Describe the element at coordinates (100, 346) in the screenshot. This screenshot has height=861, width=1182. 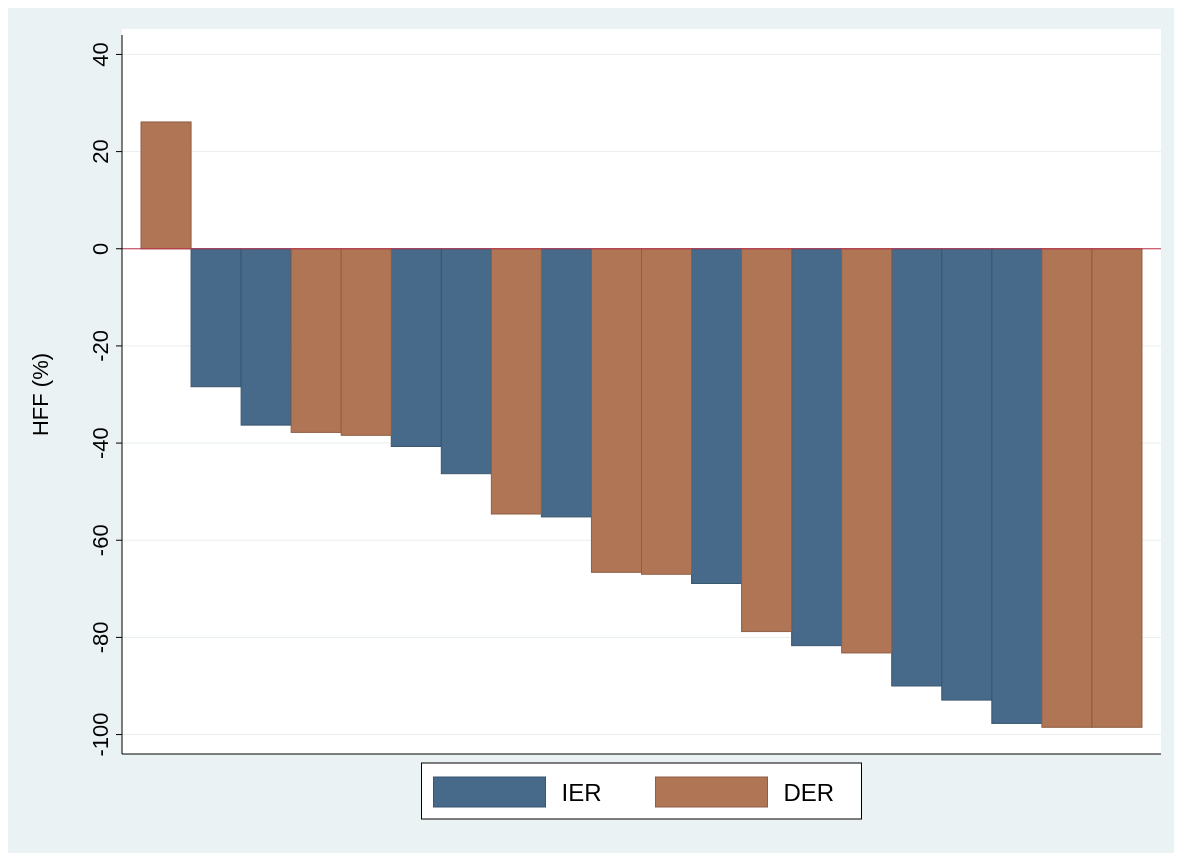
I see `y-tick-label: -20` at that location.